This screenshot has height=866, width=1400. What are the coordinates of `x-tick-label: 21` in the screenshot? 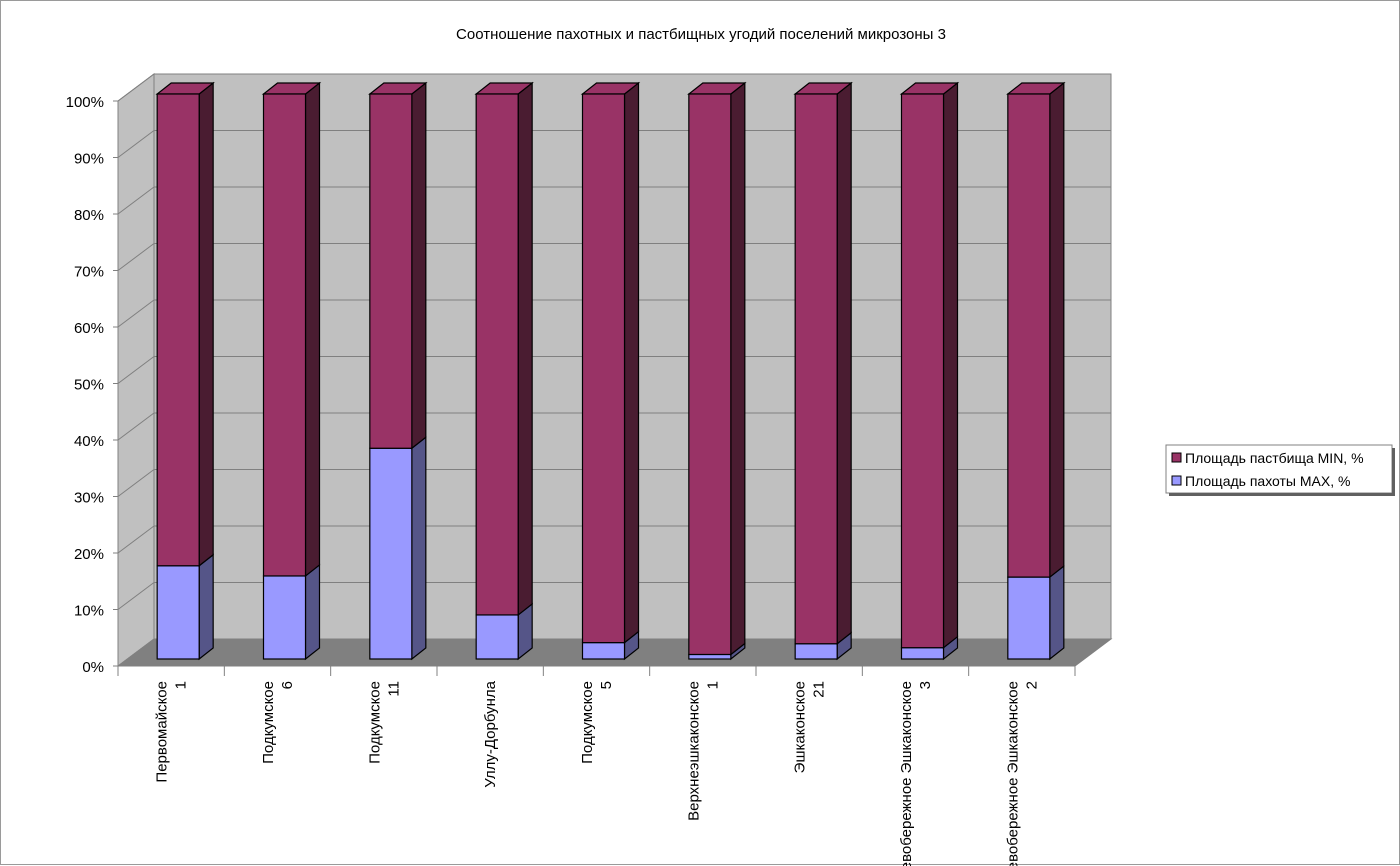 It's located at (819, 689).